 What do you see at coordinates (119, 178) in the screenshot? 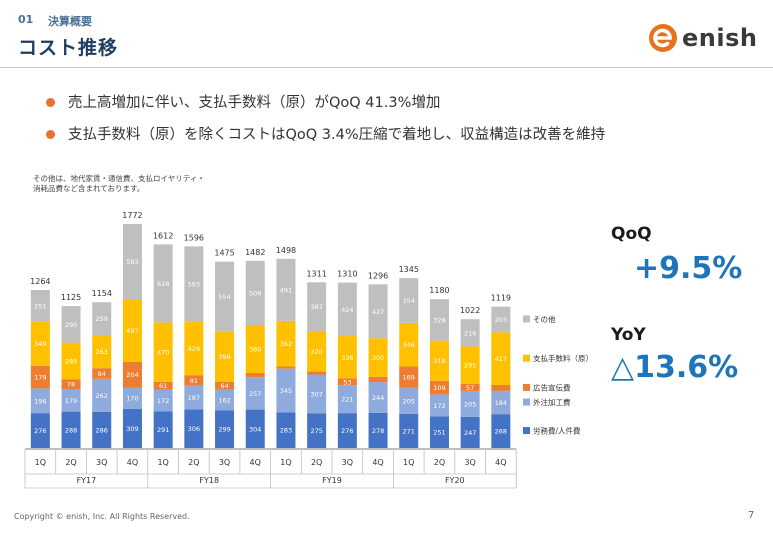
I see `footnote-line: その他は、地代家賃・通信費、支払ロイヤリティ・` at bounding box center [119, 178].